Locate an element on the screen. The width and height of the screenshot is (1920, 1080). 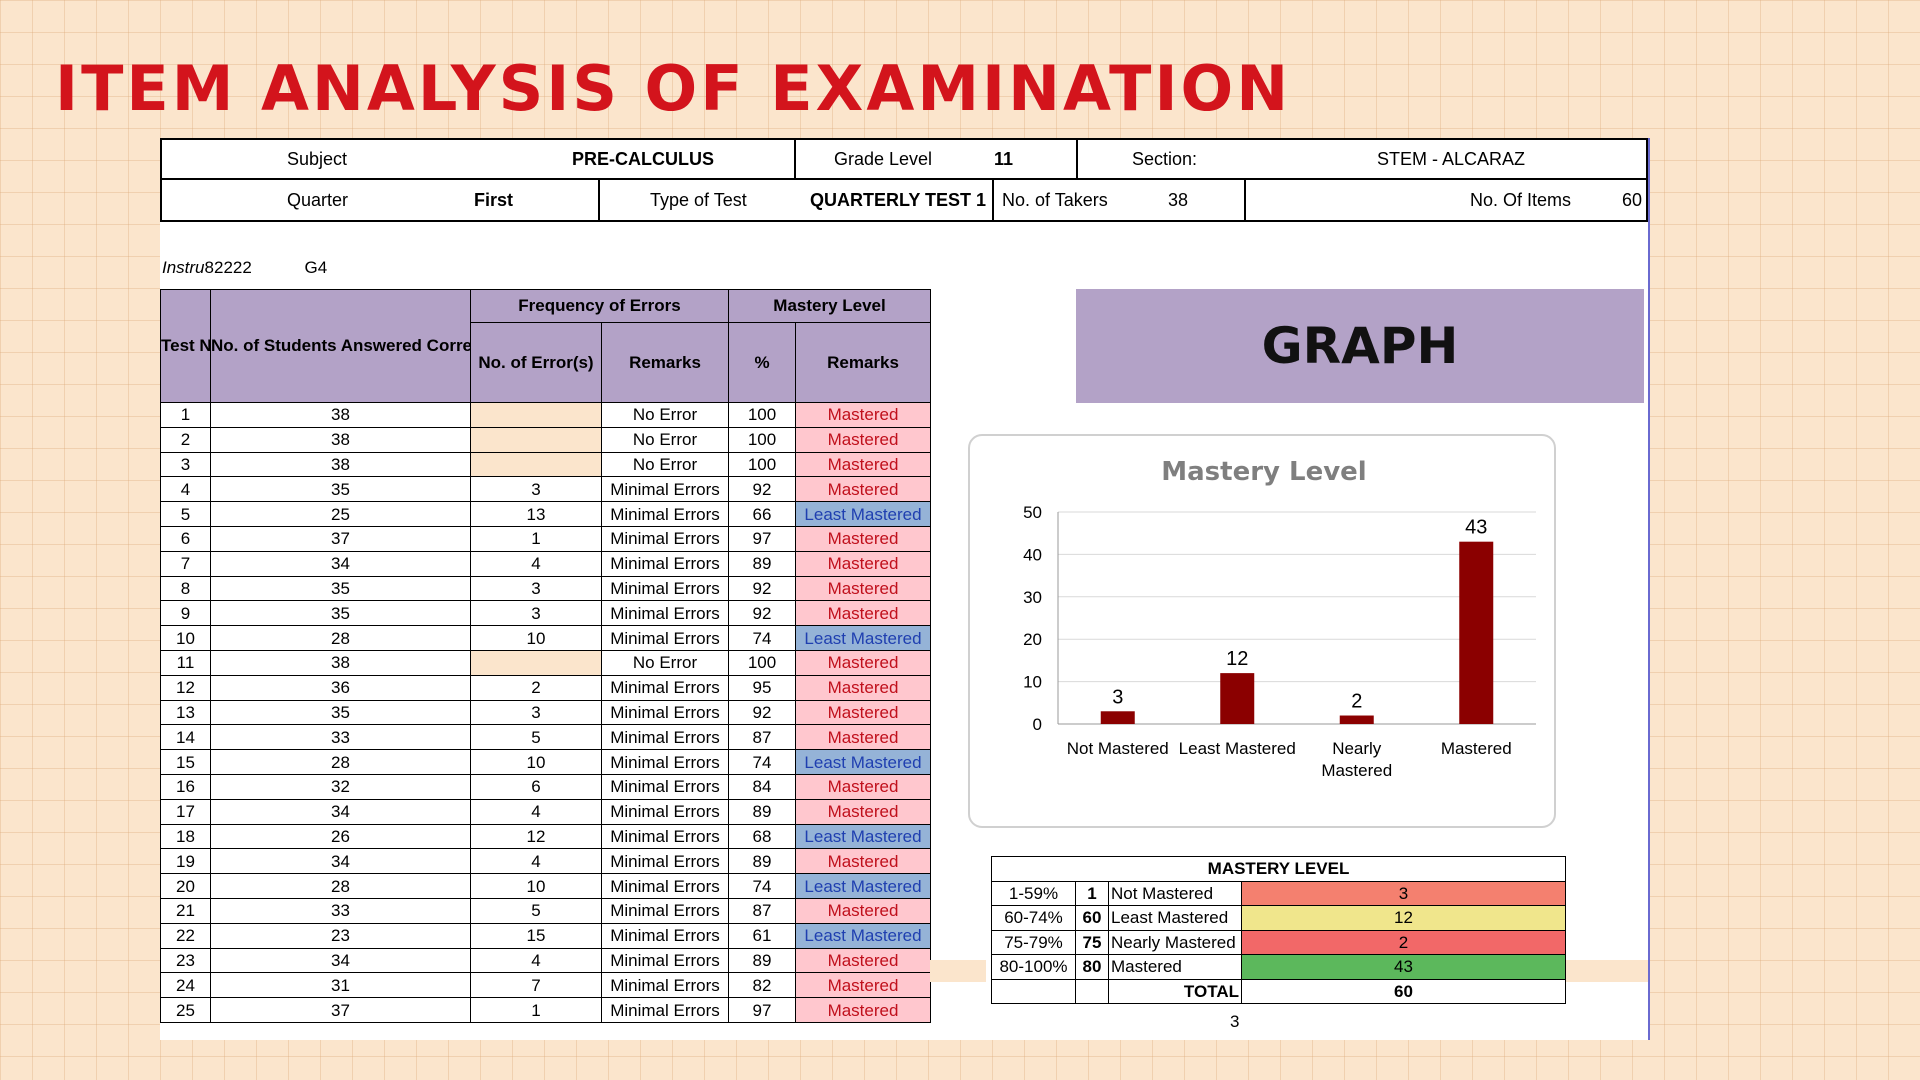
mastery-row: 80-100% 80 Mastered 43 is located at coordinates (1278, 967).